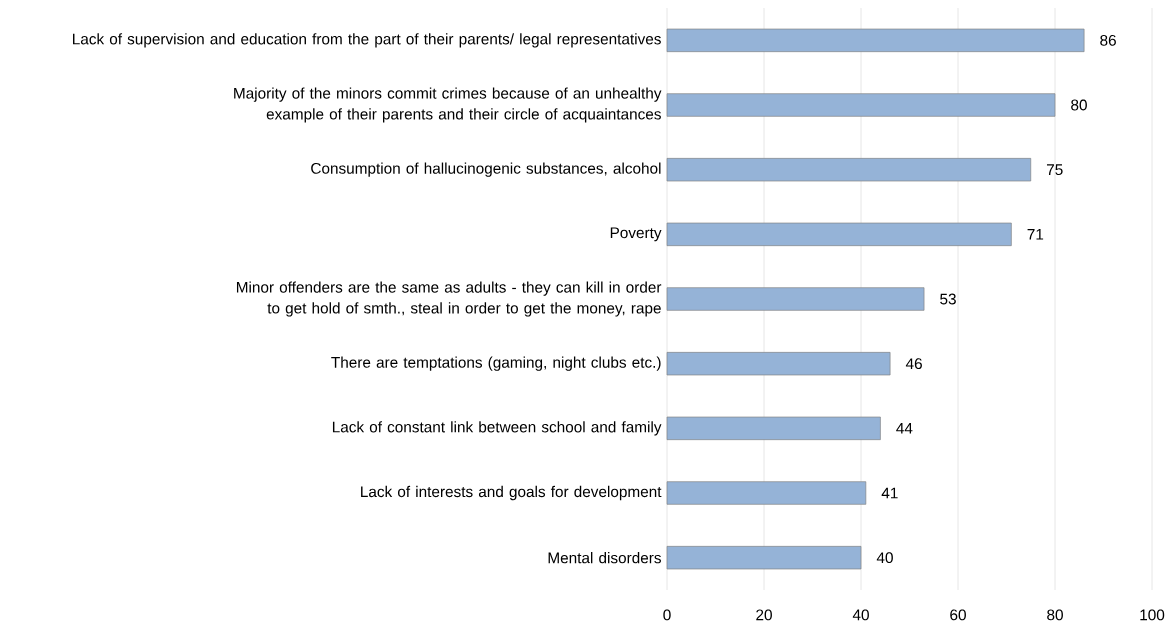 Image resolution: width=1176 pixels, height=625 pixels. I want to click on data-label: 80, so click(1079, 105).